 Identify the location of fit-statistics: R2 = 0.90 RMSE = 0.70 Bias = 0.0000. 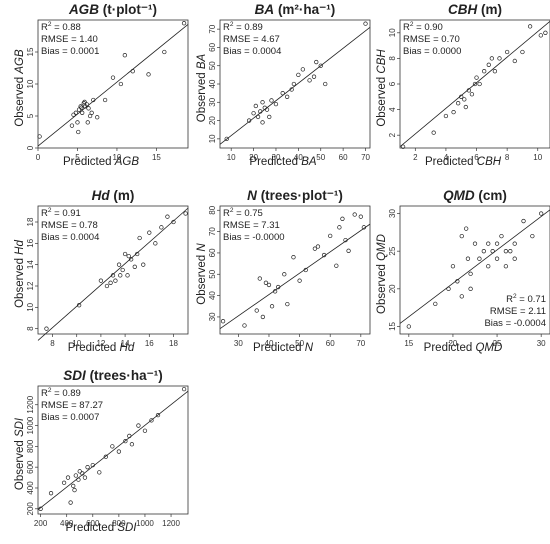
(432, 39).